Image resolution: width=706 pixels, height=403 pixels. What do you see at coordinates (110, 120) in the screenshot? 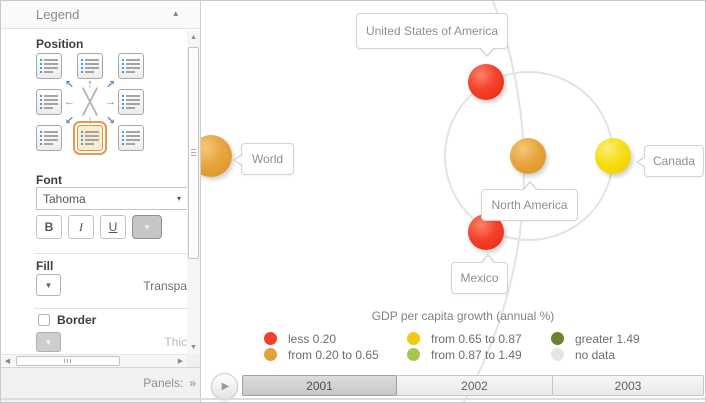
I see `arrow-down-right-icon: ↘` at bounding box center [110, 120].